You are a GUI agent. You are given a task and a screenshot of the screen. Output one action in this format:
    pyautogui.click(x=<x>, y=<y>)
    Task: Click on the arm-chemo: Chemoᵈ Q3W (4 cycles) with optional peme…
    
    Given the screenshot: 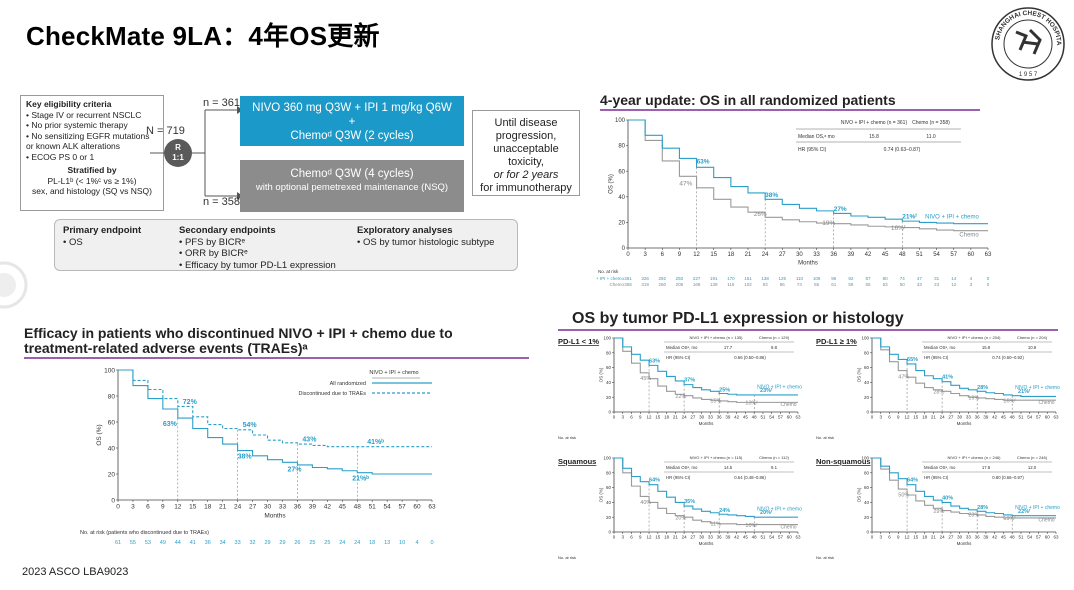 What is the action you would take?
    pyautogui.click(x=352, y=186)
    